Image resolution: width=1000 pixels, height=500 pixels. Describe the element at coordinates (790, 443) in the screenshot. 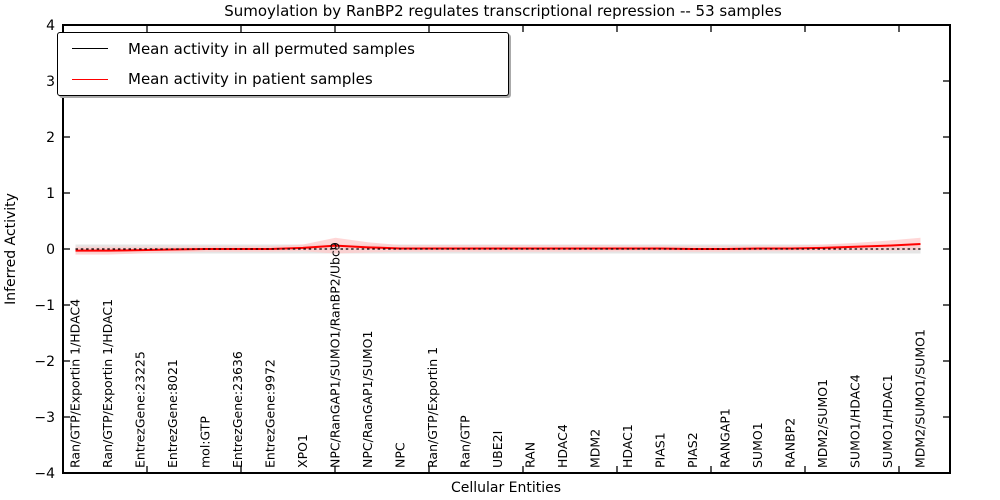

I see `x-tick-label: RANBP2` at that location.